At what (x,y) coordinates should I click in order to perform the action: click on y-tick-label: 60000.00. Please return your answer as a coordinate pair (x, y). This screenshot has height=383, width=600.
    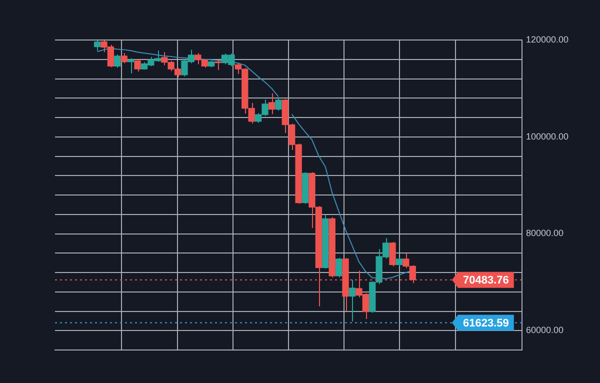
    Looking at the image, I should click on (545, 330).